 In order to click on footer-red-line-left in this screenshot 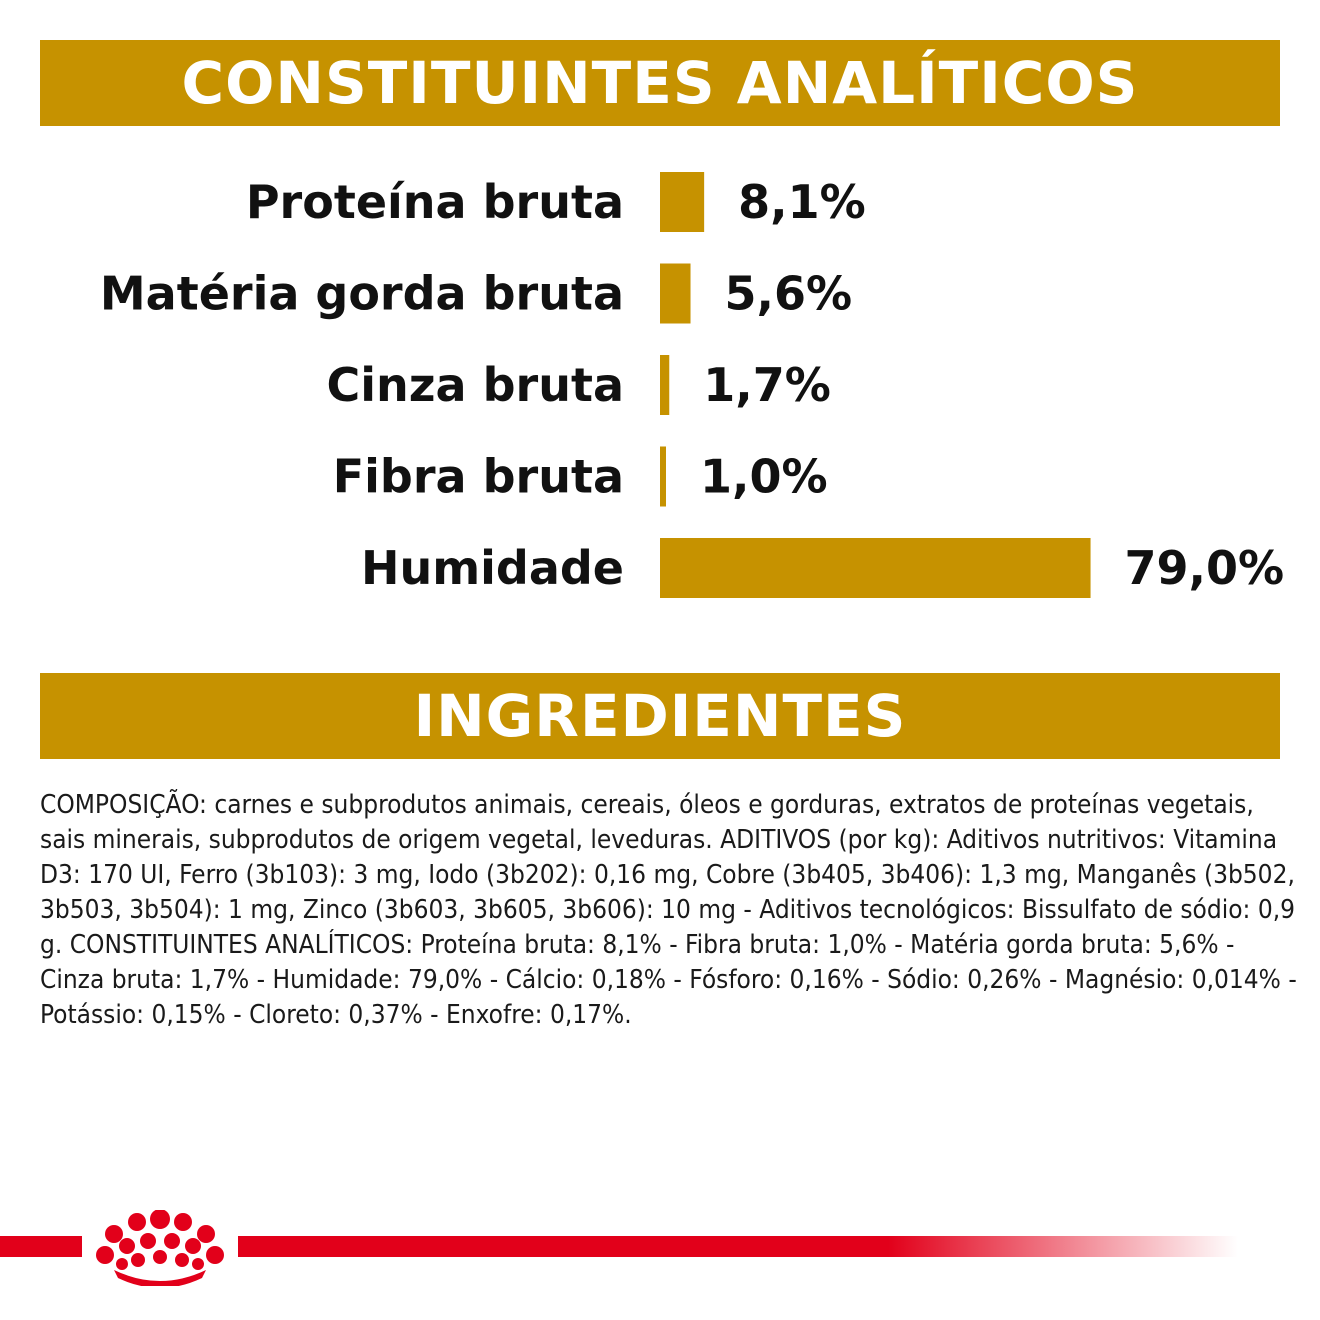, I will do `click(41, 1246)`.